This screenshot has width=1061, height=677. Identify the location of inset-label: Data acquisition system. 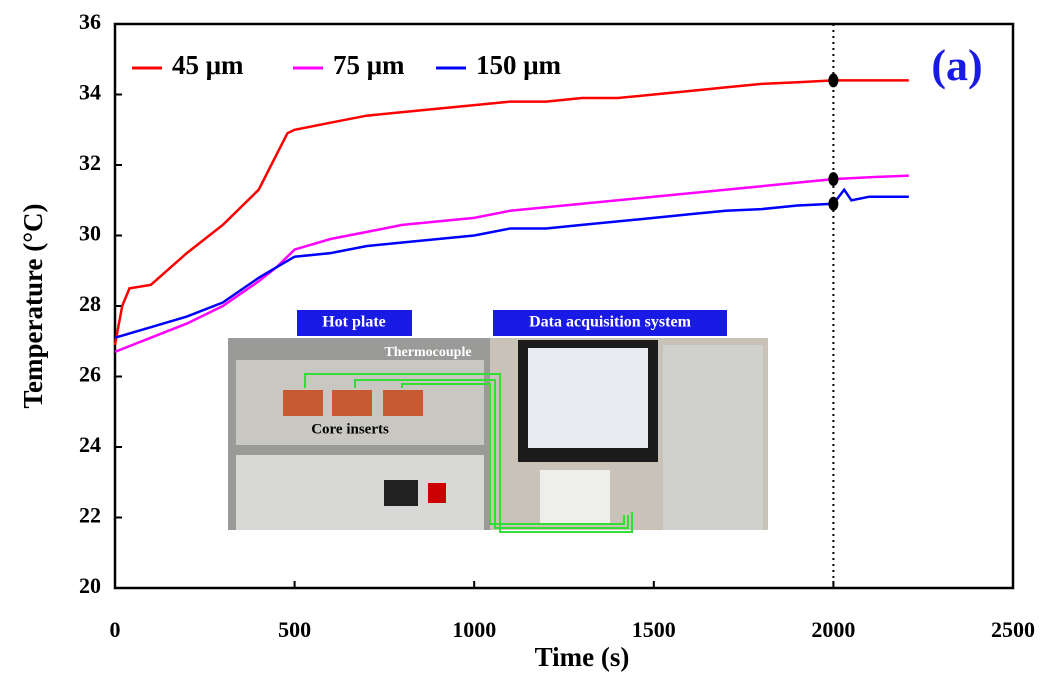
(610, 322).